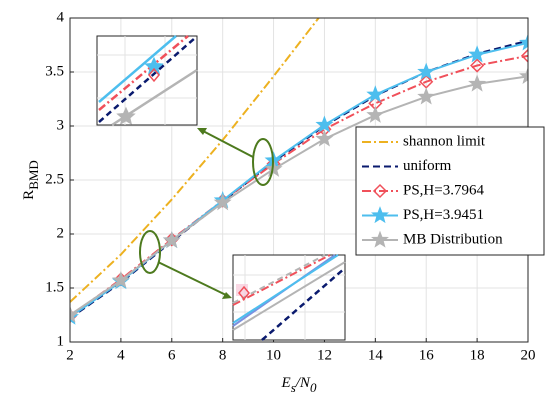 Image resolution: width=550 pixels, height=409 pixels. Describe the element at coordinates (31, 180) in the screenshot. I see `y-axis-label: RBMD` at that location.